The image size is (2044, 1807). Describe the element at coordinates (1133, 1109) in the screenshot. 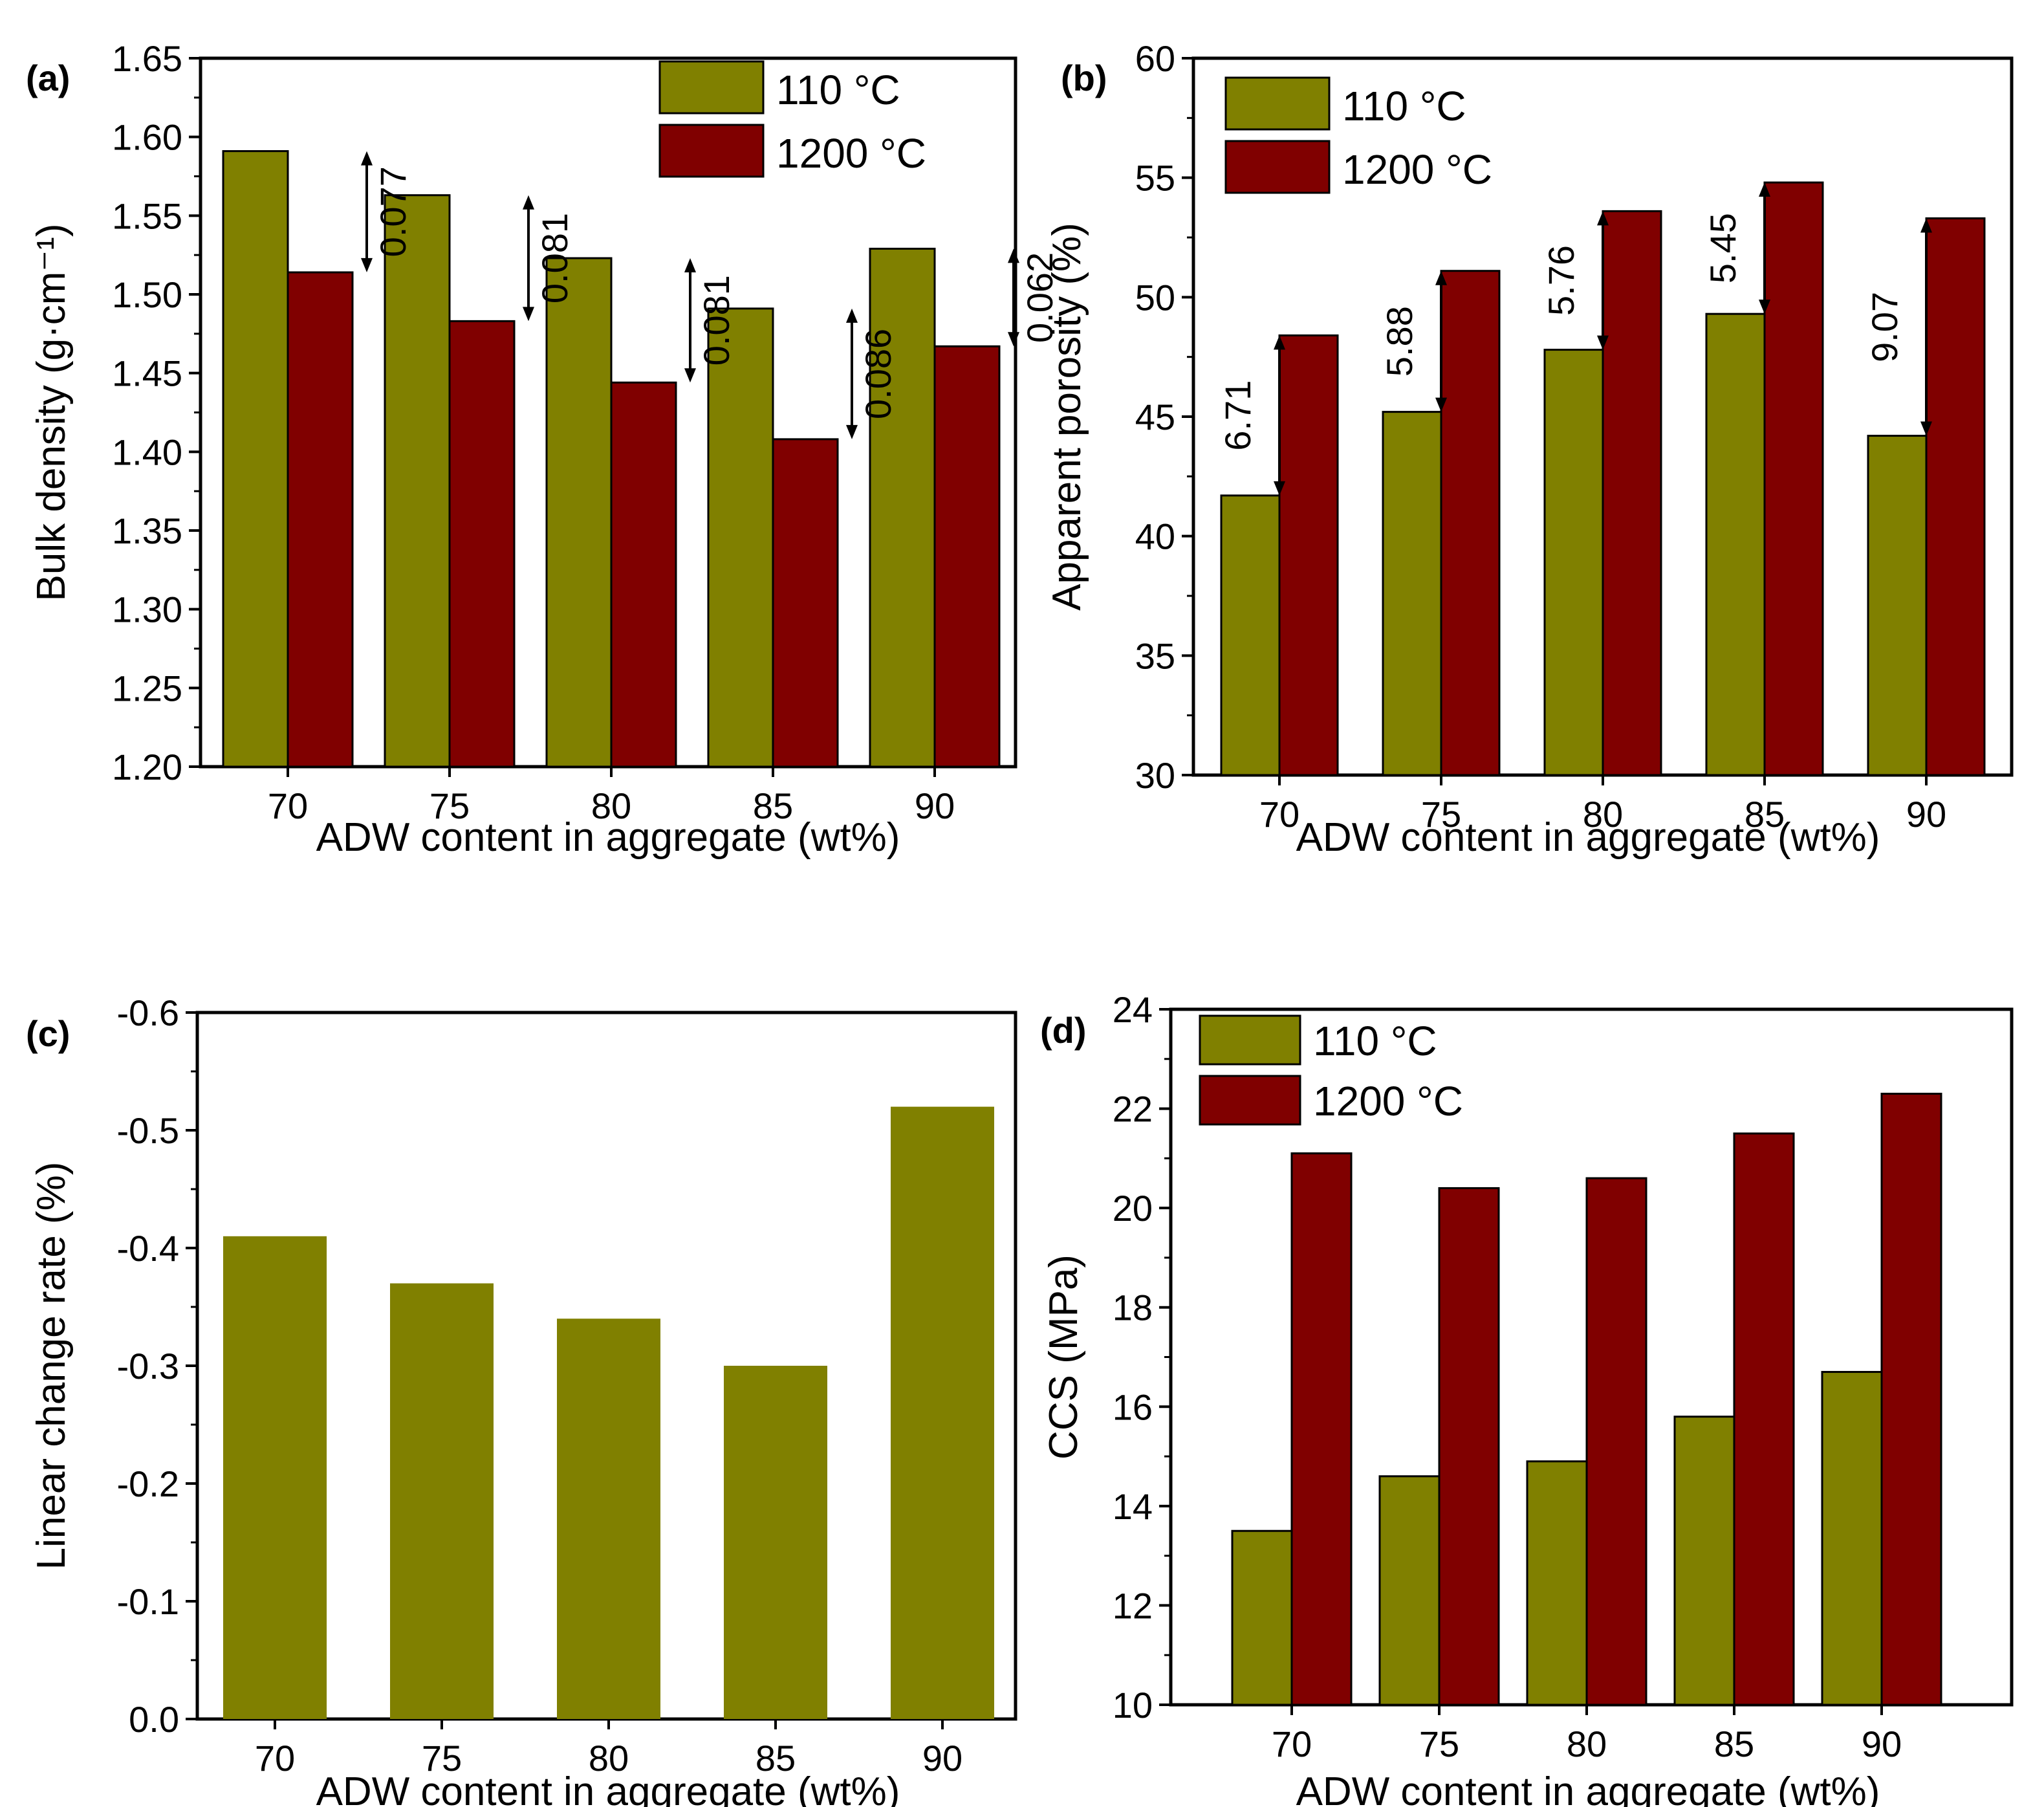

I see `y-tick-label: 22` at that location.